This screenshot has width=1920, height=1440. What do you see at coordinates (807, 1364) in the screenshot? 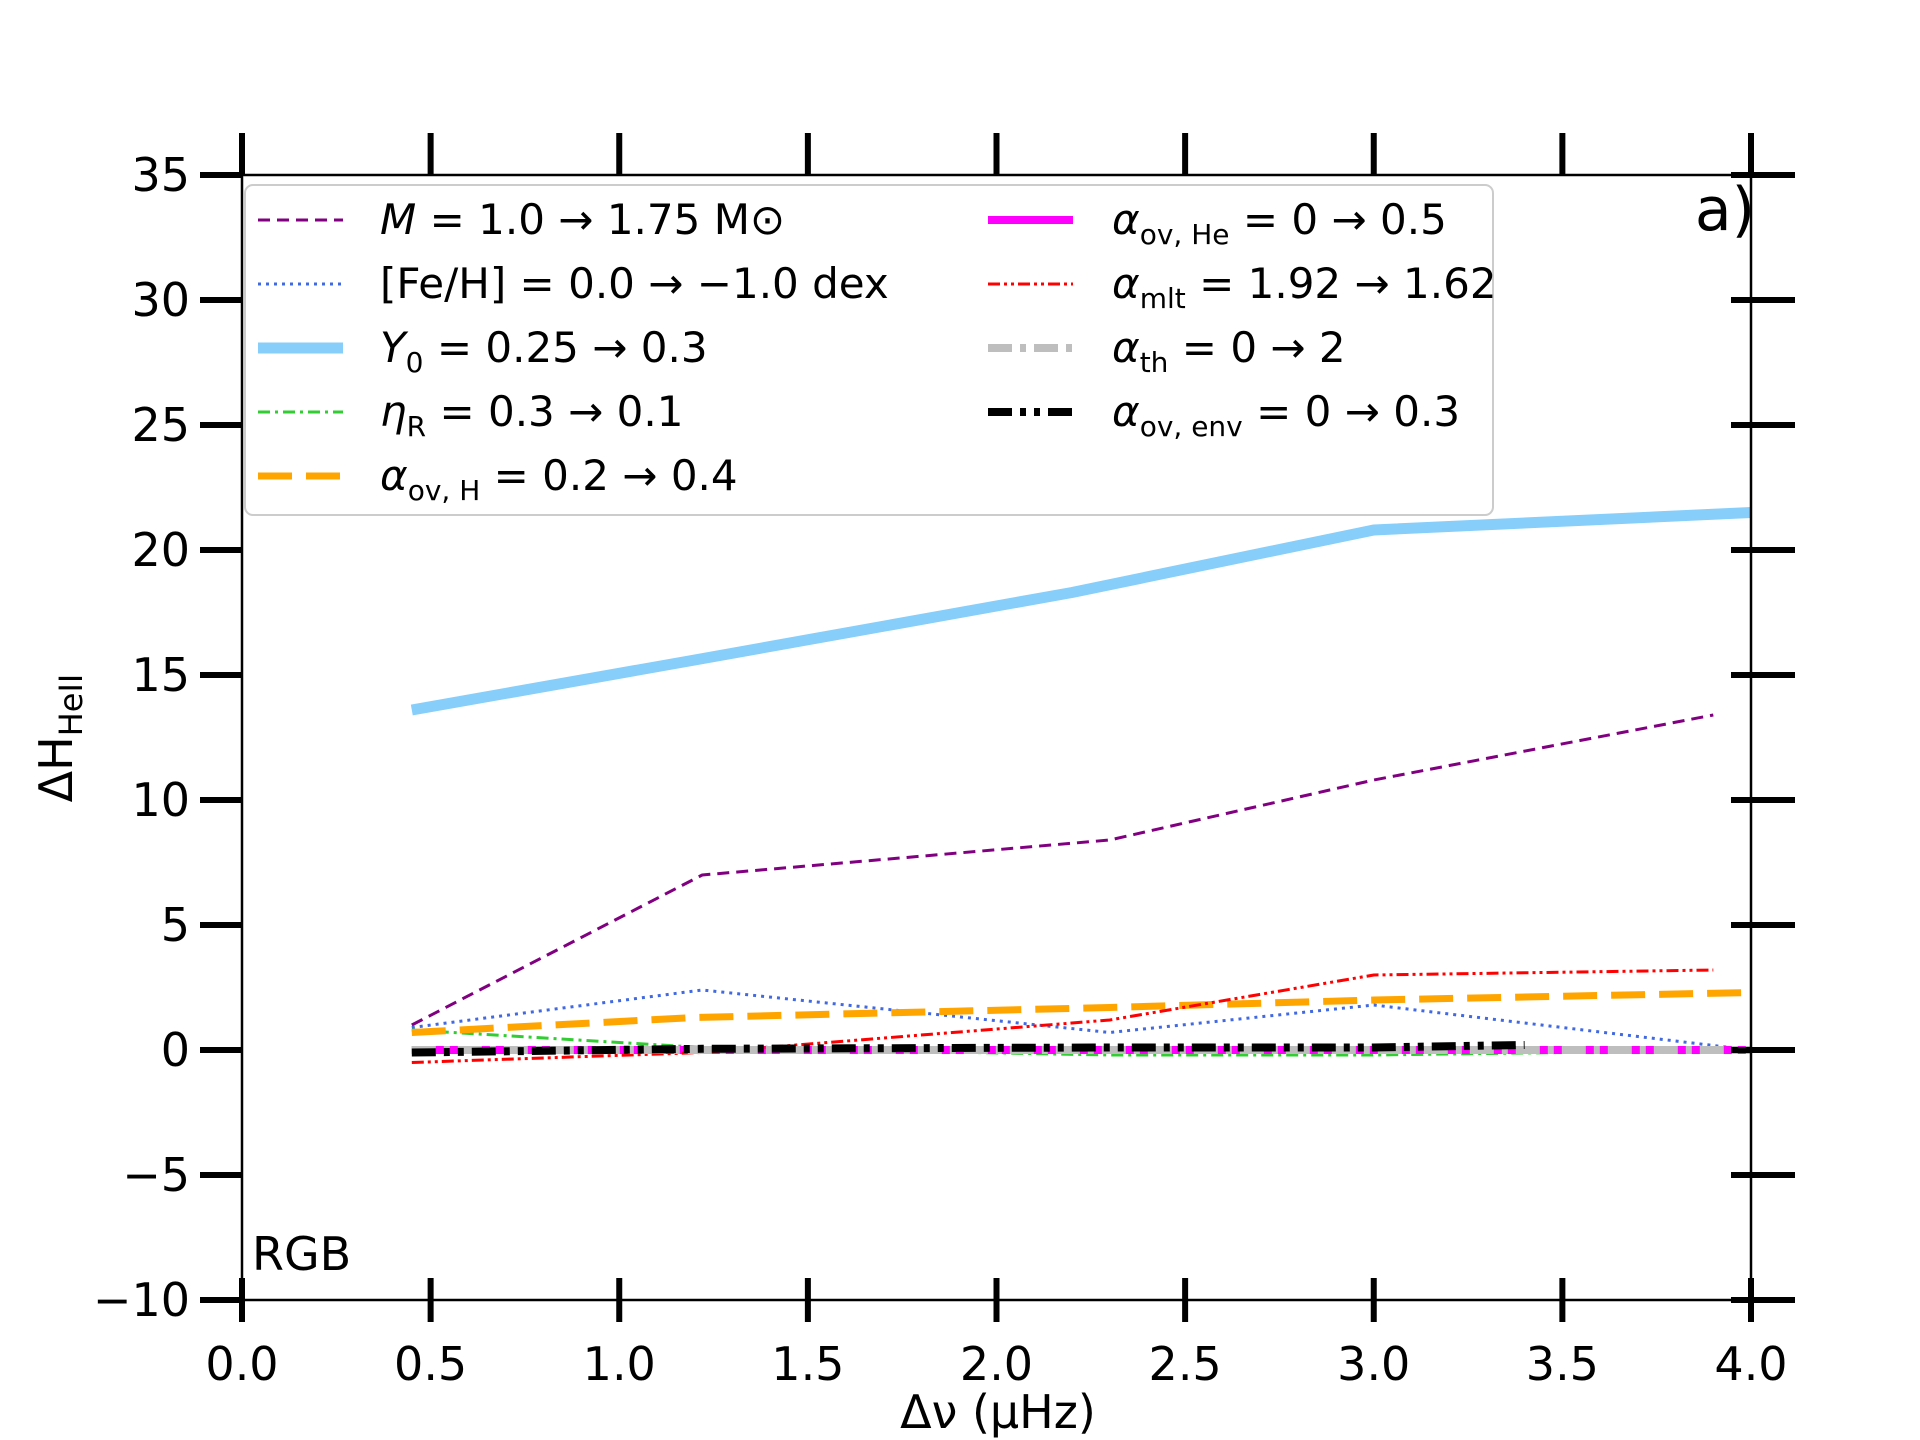
I see `x-tick-label: 1.5` at bounding box center [807, 1364].